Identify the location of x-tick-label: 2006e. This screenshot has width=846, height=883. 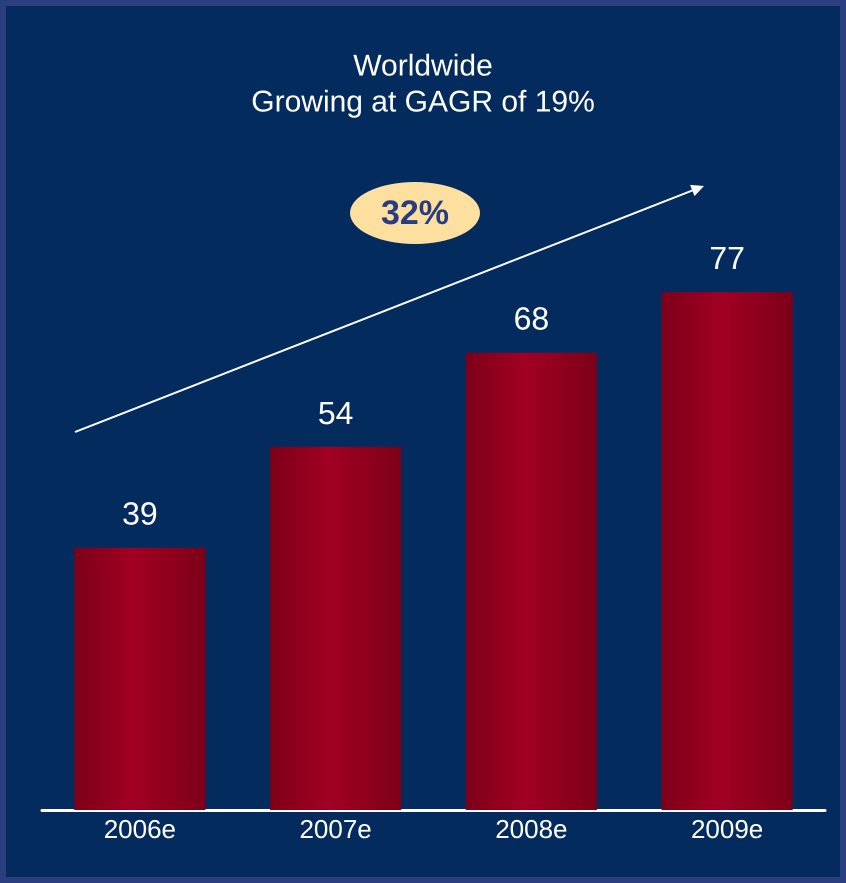
(140, 829).